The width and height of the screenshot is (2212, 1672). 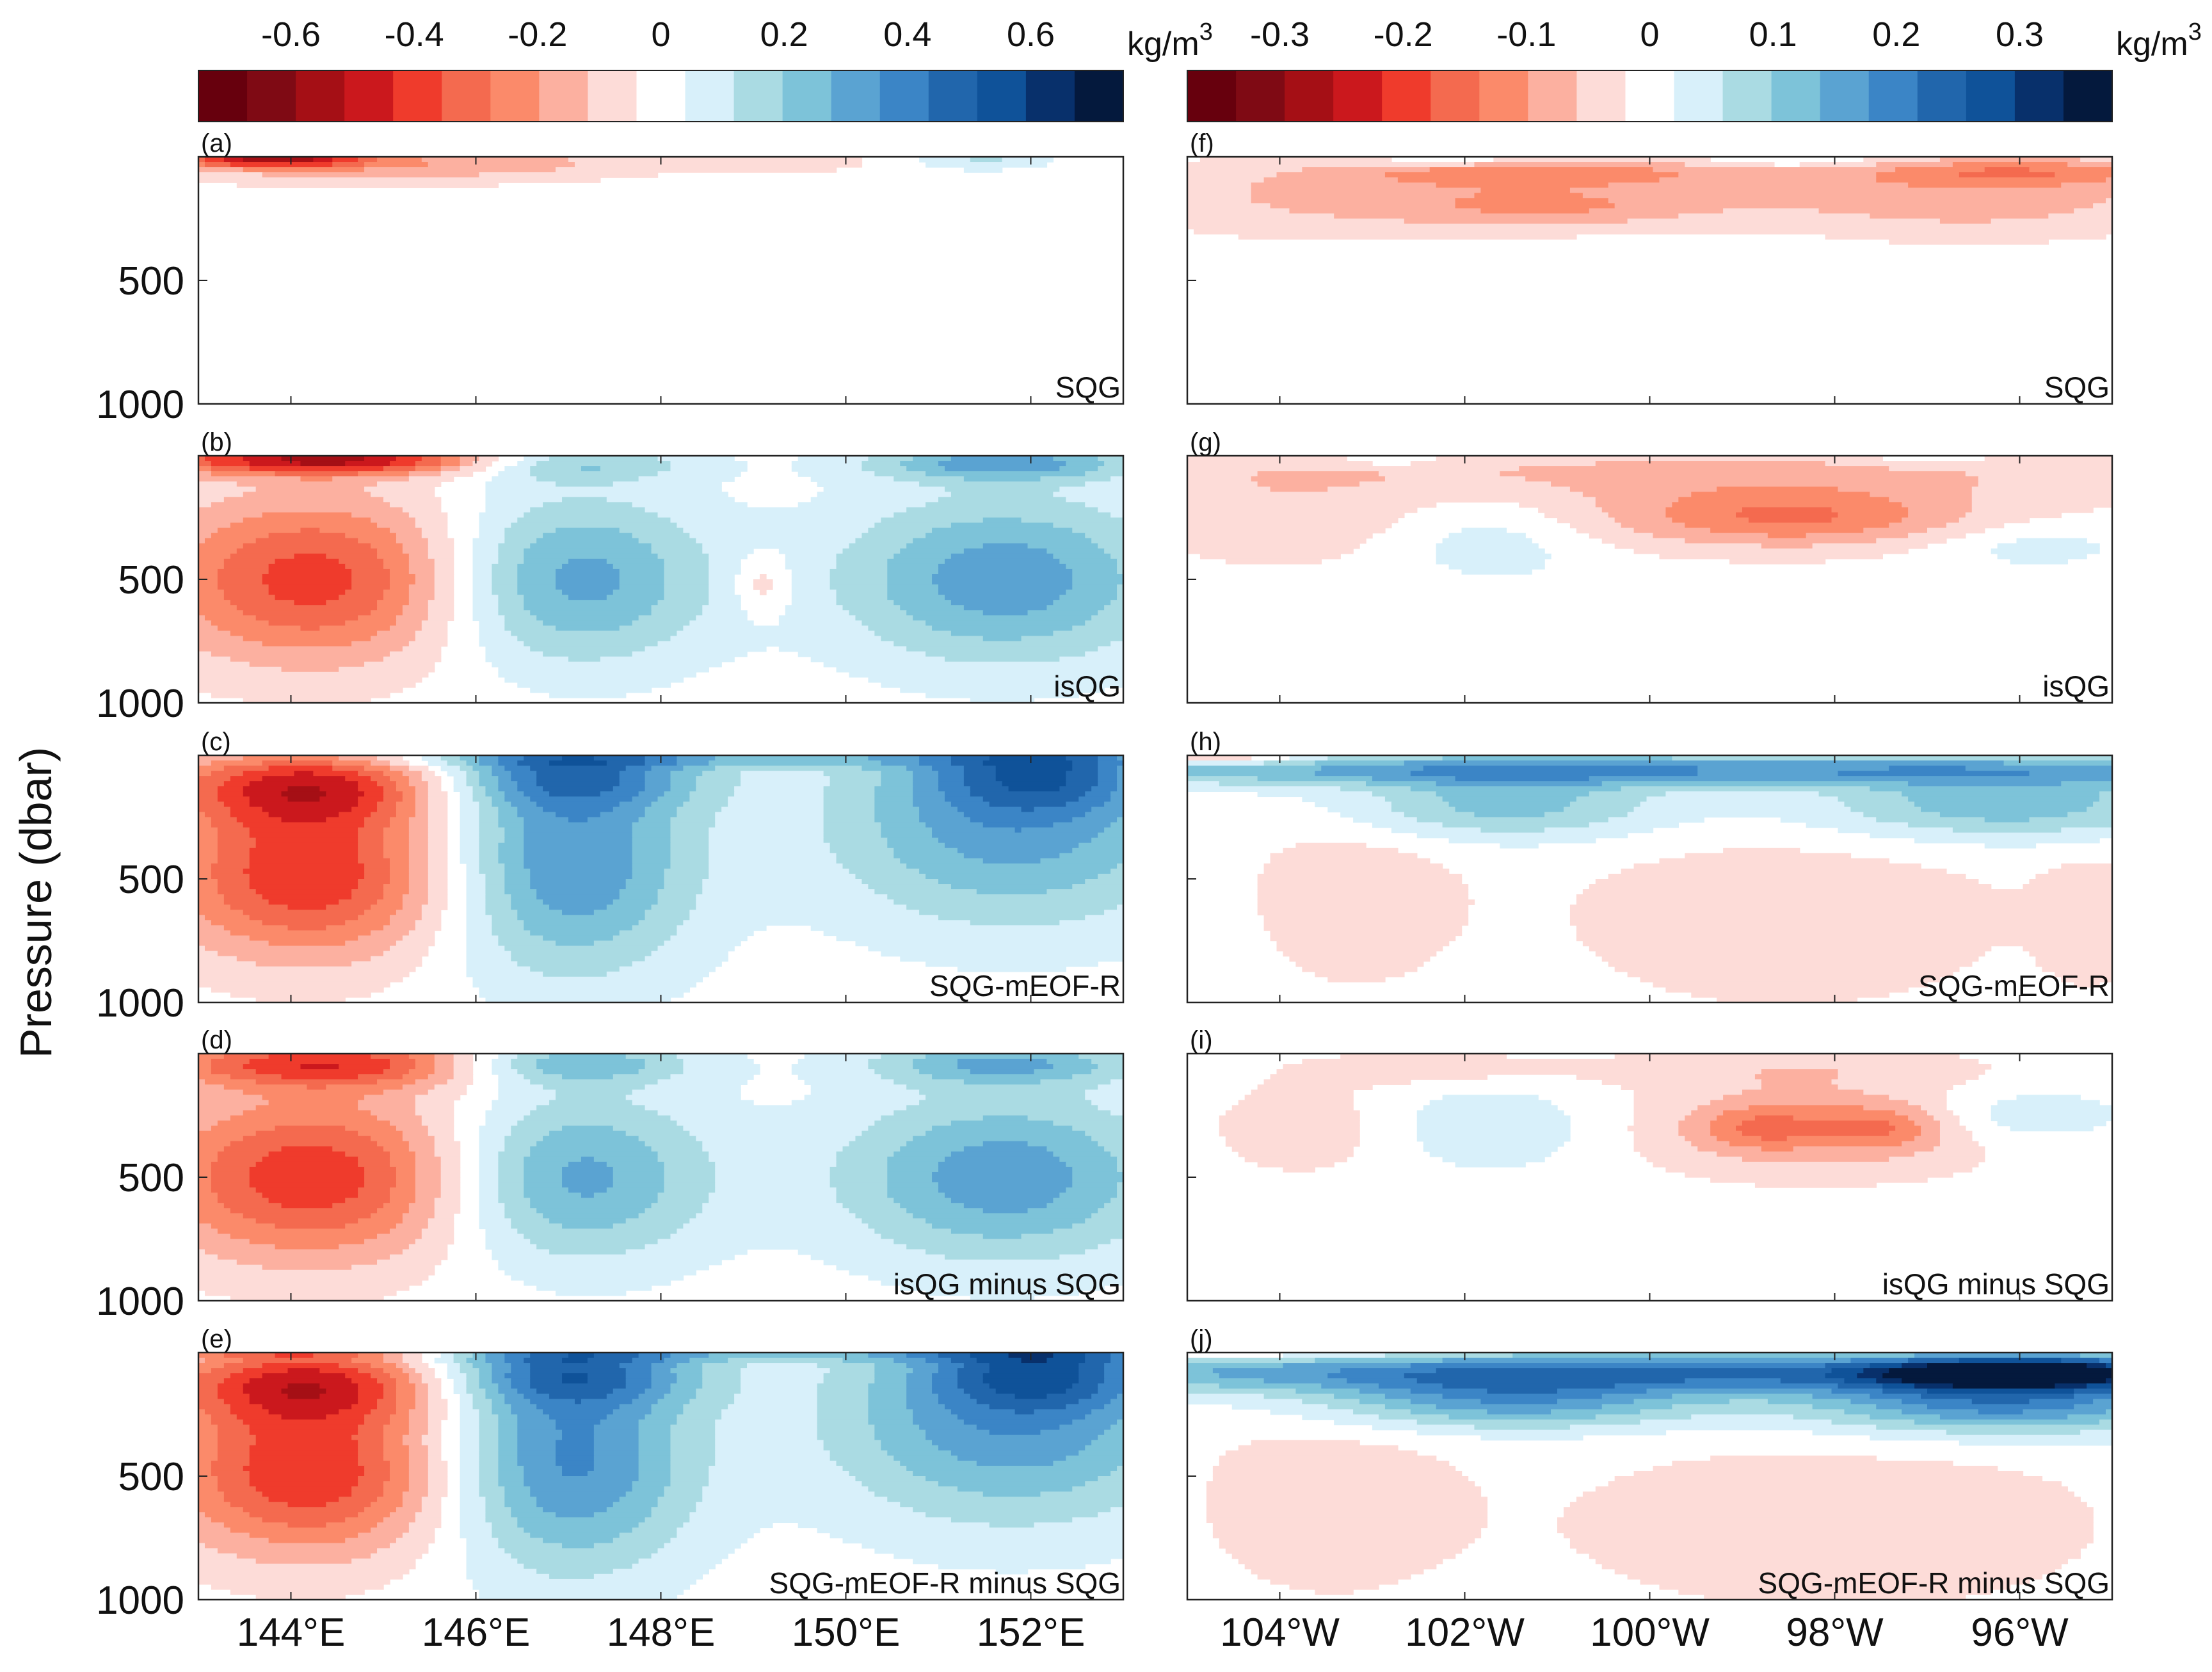 I want to click on x-tick-label: 146°E, so click(x=476, y=1633).